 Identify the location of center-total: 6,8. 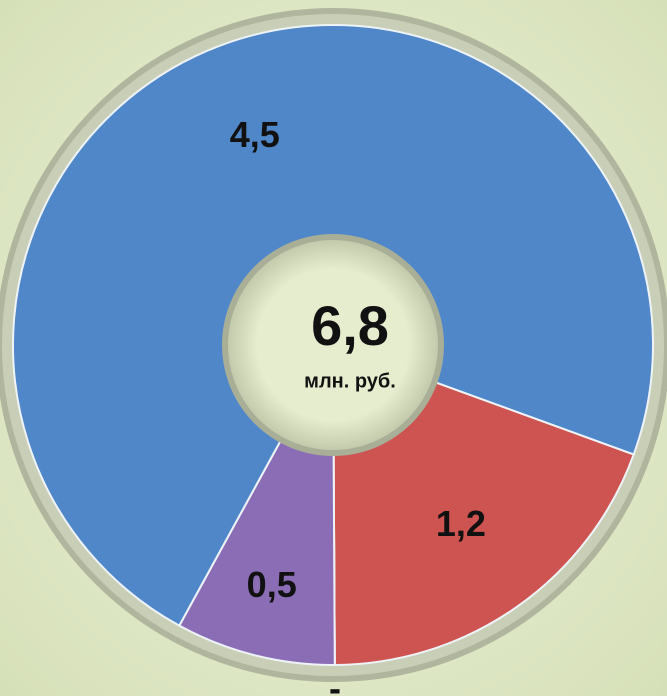
(350, 325).